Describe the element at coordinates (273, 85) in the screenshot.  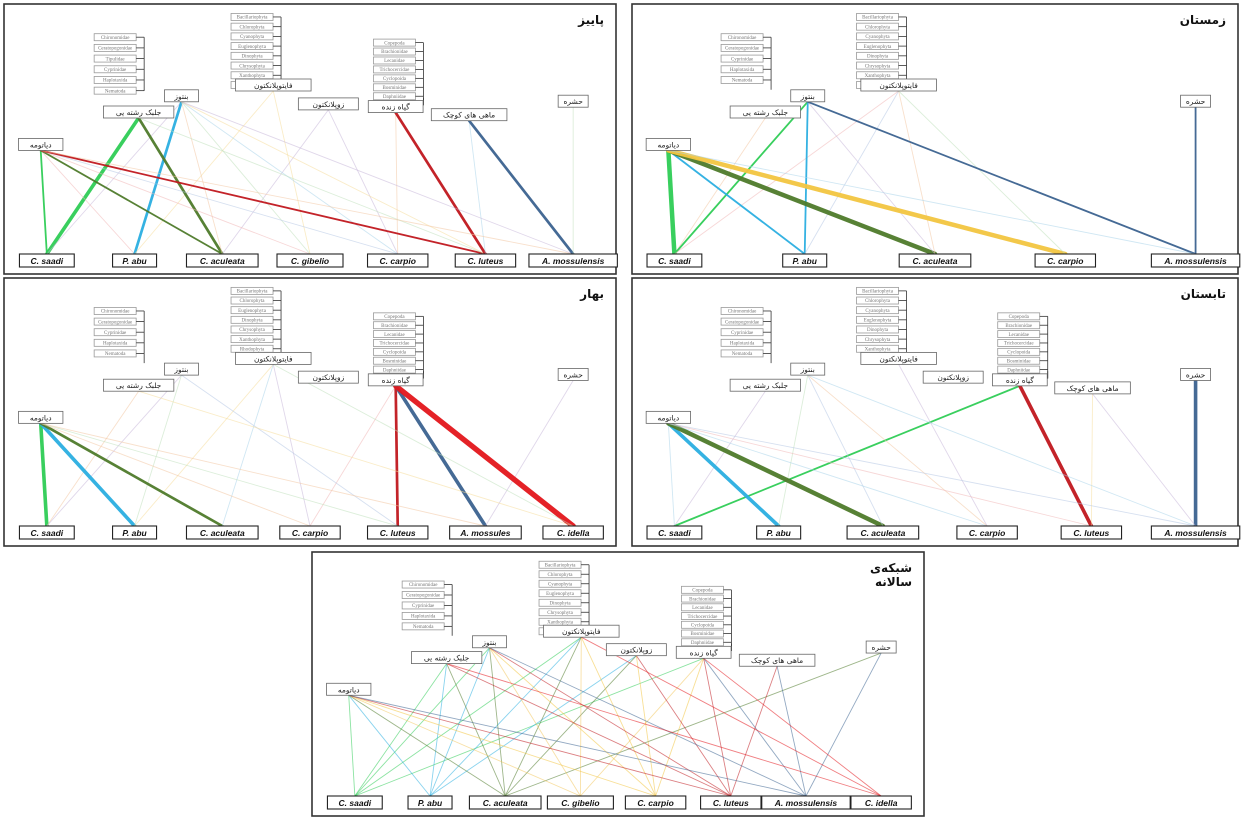
I see `food-node-phyto: فایتوپلانکتون` at that location.